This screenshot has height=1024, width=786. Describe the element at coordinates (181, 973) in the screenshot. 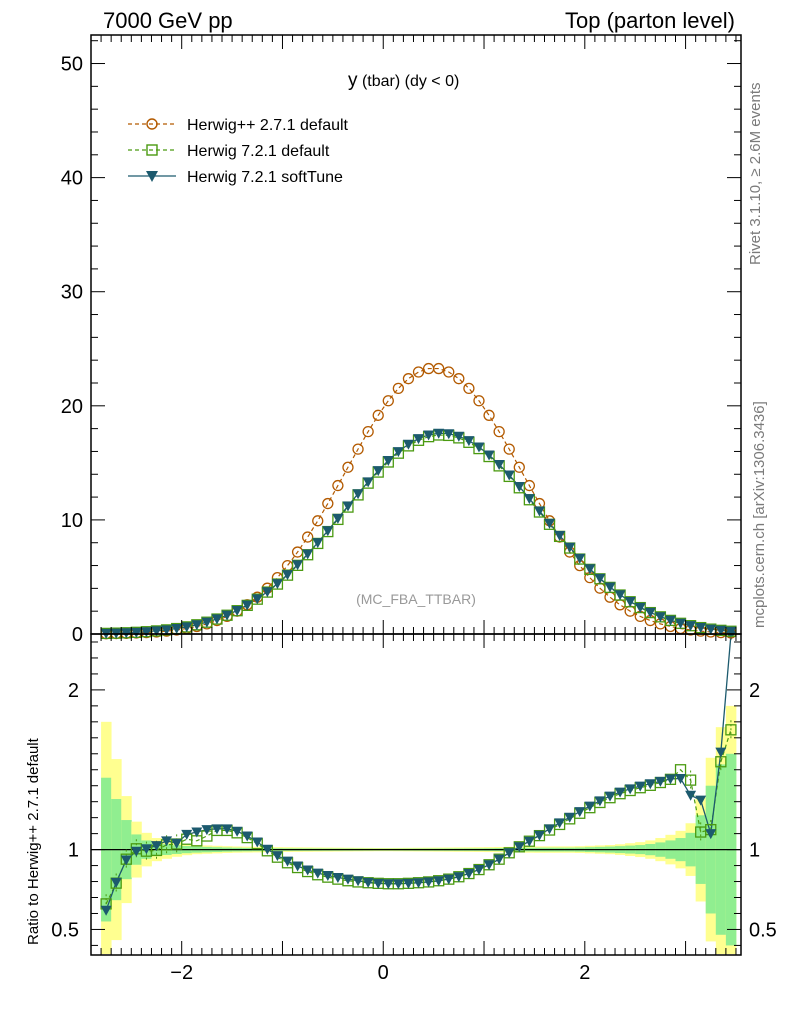

I see `x-tick-label: −2` at that location.